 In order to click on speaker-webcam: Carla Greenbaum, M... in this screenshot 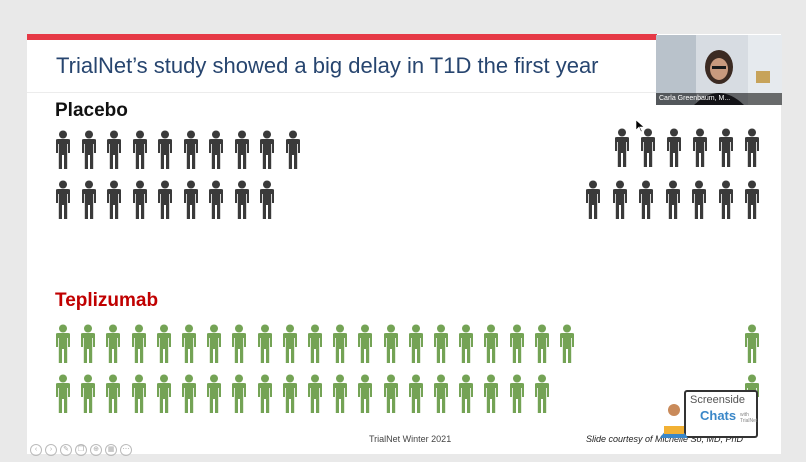, I will do `click(719, 70)`.